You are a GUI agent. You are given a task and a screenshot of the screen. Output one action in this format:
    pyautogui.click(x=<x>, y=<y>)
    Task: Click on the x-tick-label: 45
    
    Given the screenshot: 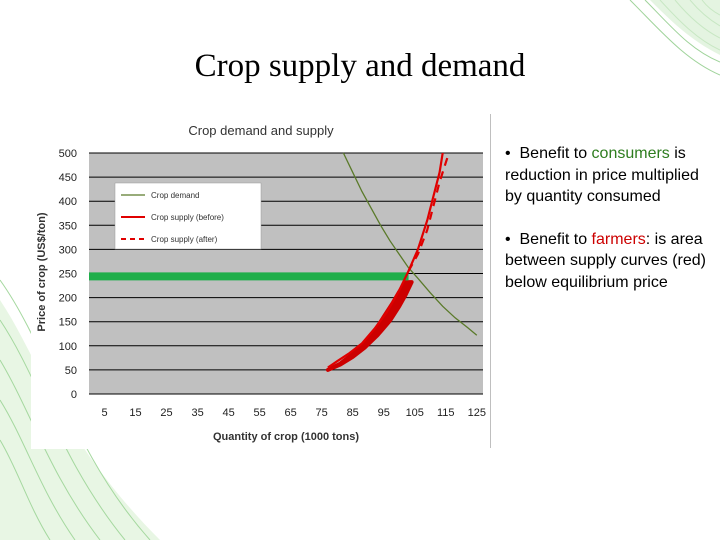 What is the action you would take?
    pyautogui.click(x=228, y=413)
    